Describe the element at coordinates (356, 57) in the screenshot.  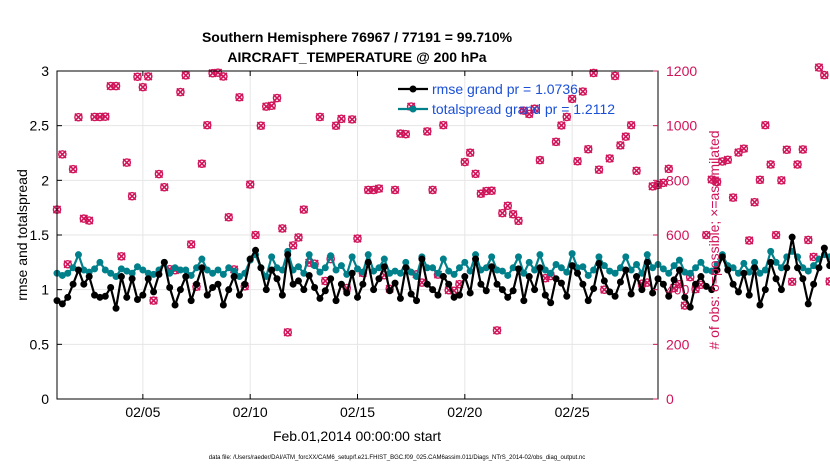
I see `chart-subtitle: AIRCRAFT_TEMPERATURE @ 200 hPa` at that location.